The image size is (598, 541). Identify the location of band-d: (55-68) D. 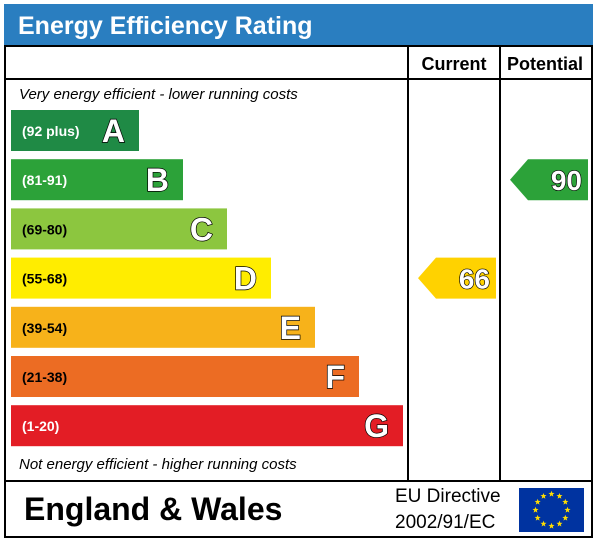
(141, 278).